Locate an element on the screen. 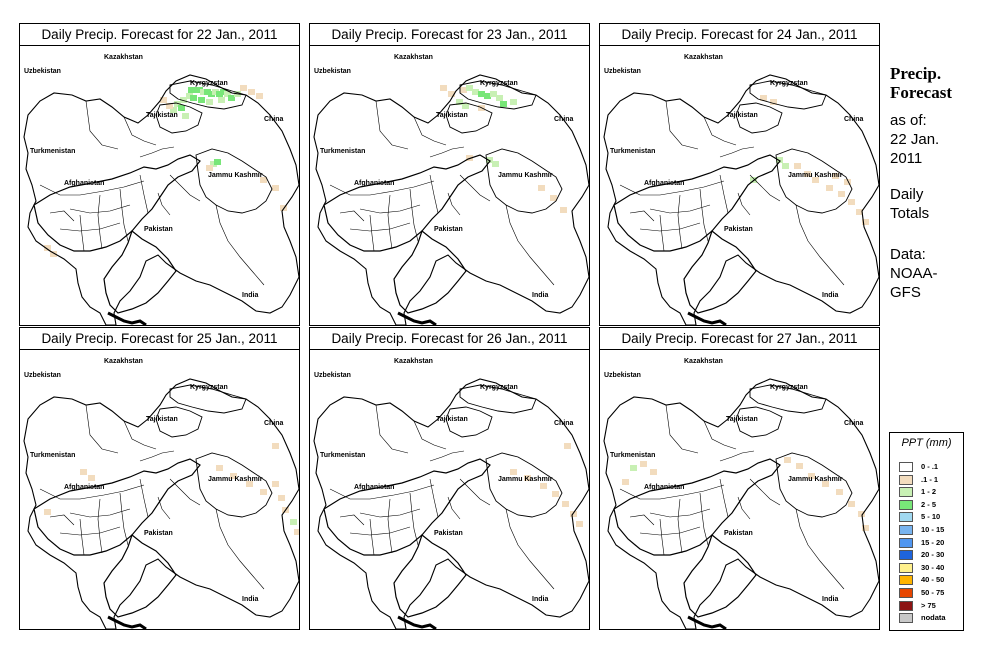  legend-label: 40 - 50 is located at coordinates (933, 580).